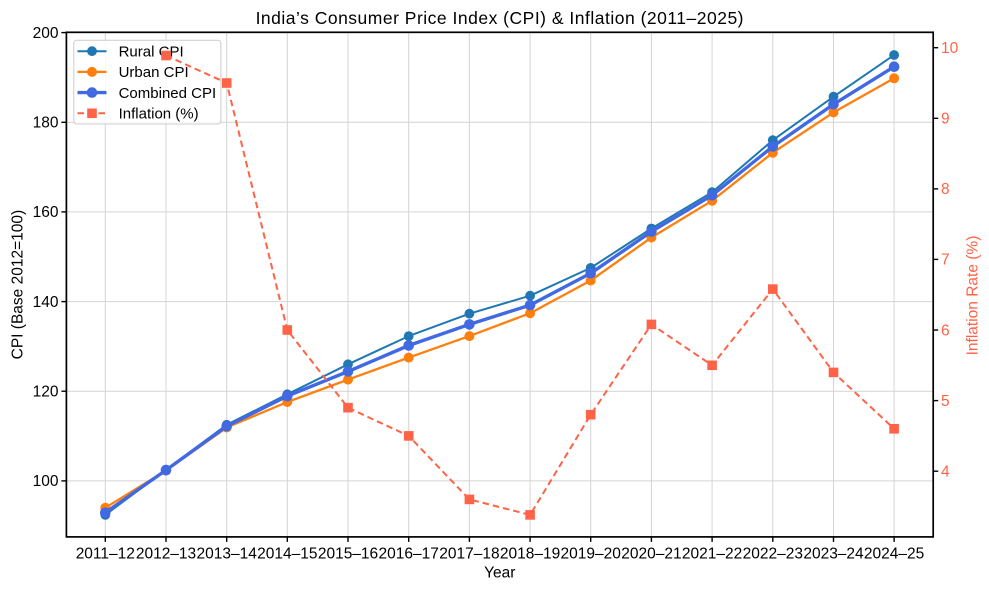 This screenshot has height=595, width=989. What do you see at coordinates (154, 72) in the screenshot?
I see `svg-text: Urban CPI` at bounding box center [154, 72].